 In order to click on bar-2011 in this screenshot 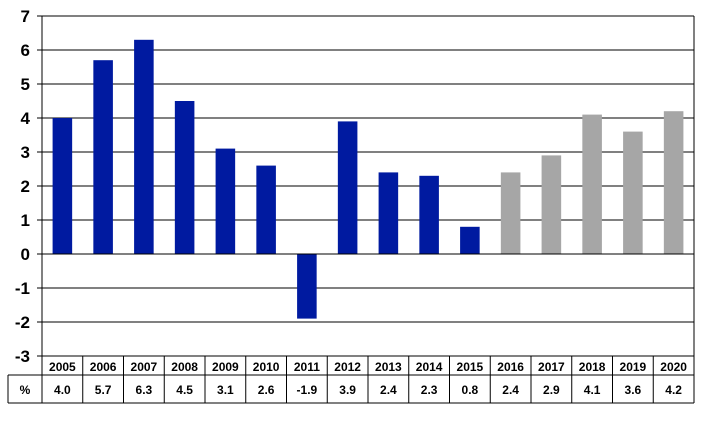, I will do `click(307, 286)`.